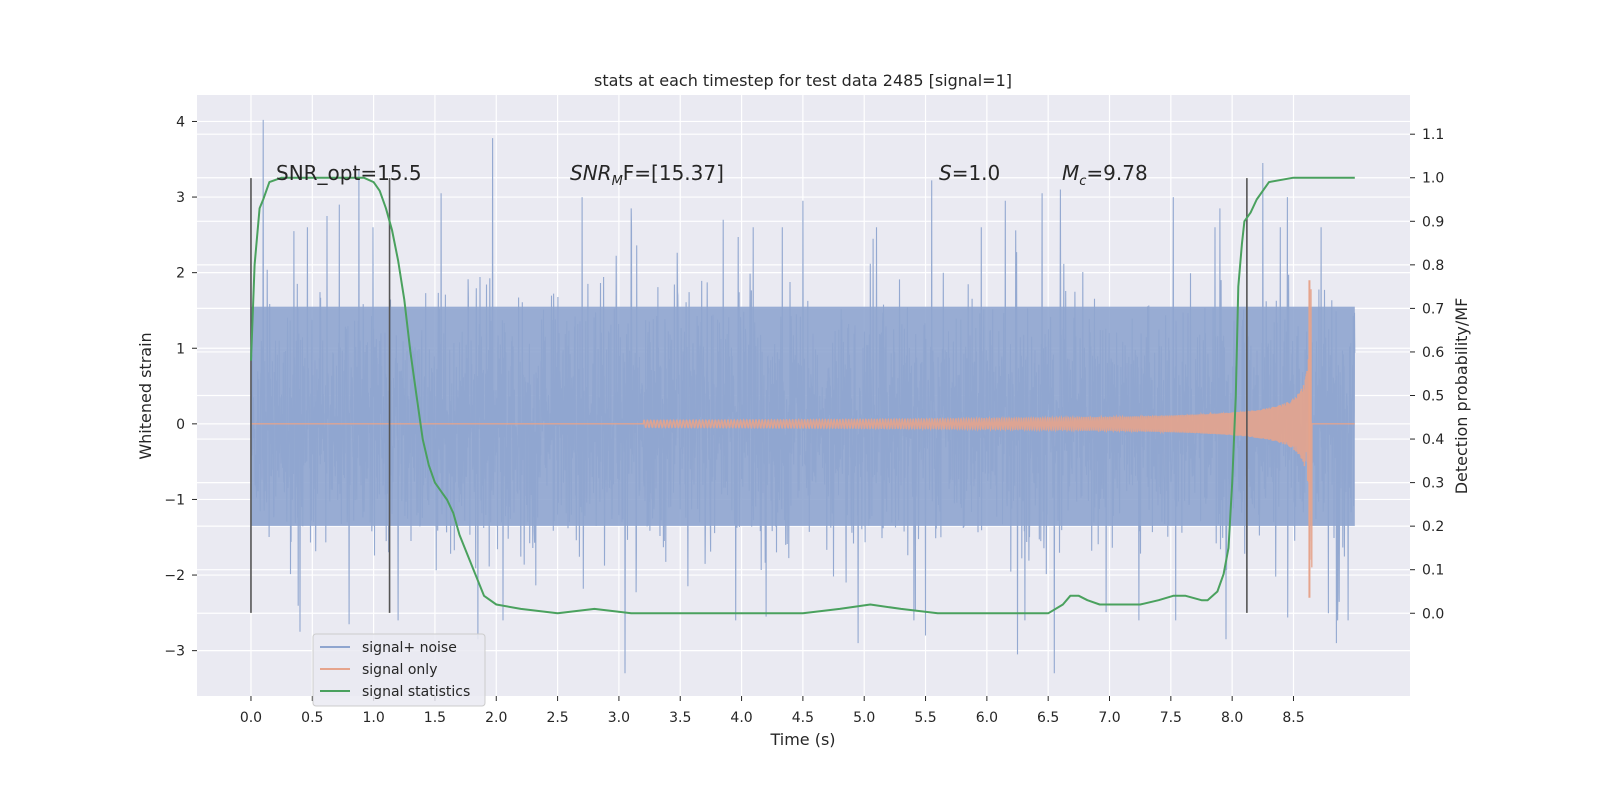 This screenshot has width=1600, height=805. I want to click on y2-axis-label: Detection probability/MF, so click(1461, 396).